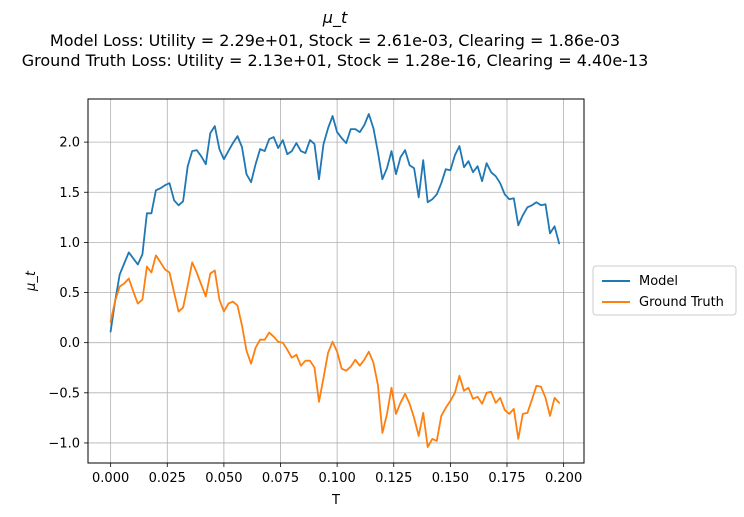 The image size is (744, 517). What do you see at coordinates (335, 500) in the screenshot?
I see `x-axis-label: T` at bounding box center [335, 500].